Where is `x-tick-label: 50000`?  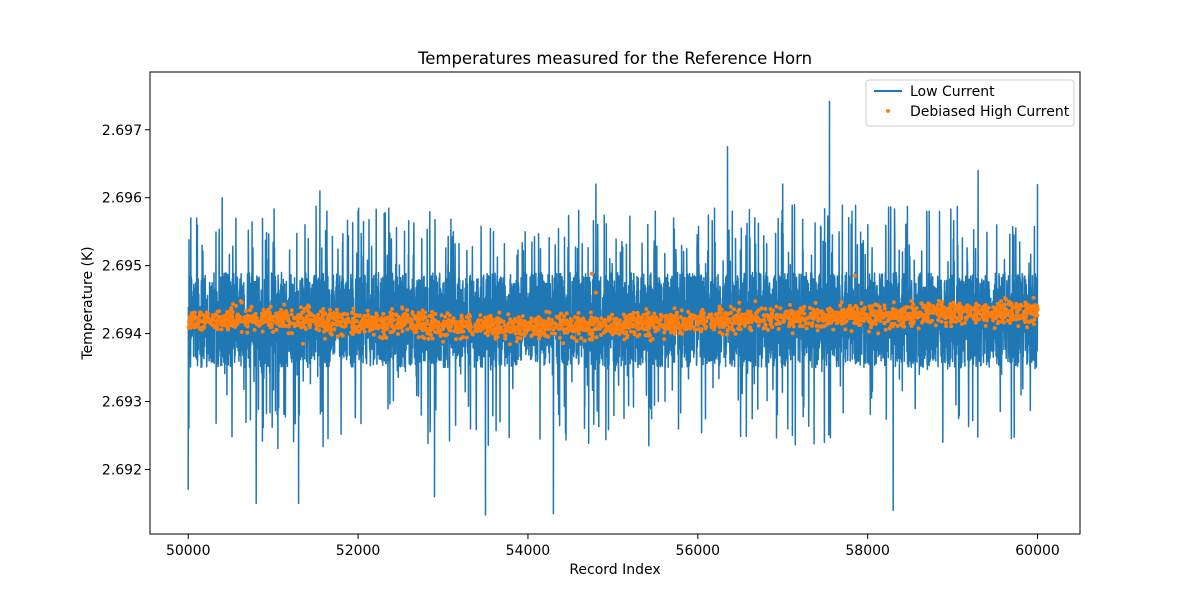
x-tick-label: 50000 is located at coordinates (188, 551).